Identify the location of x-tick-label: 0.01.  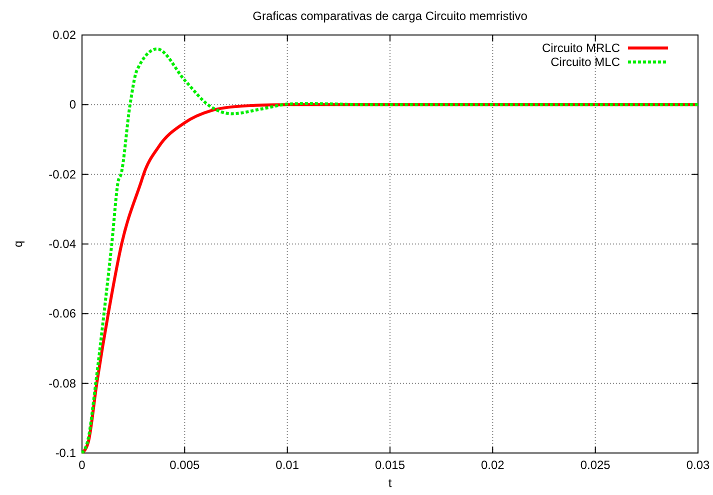
(288, 465).